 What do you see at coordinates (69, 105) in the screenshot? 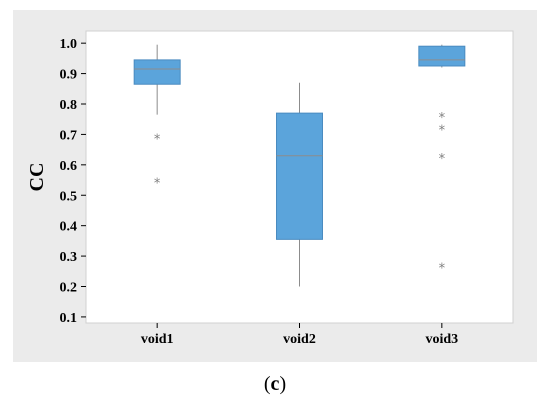
I see `y-tick-label: 0.8` at bounding box center [69, 105].